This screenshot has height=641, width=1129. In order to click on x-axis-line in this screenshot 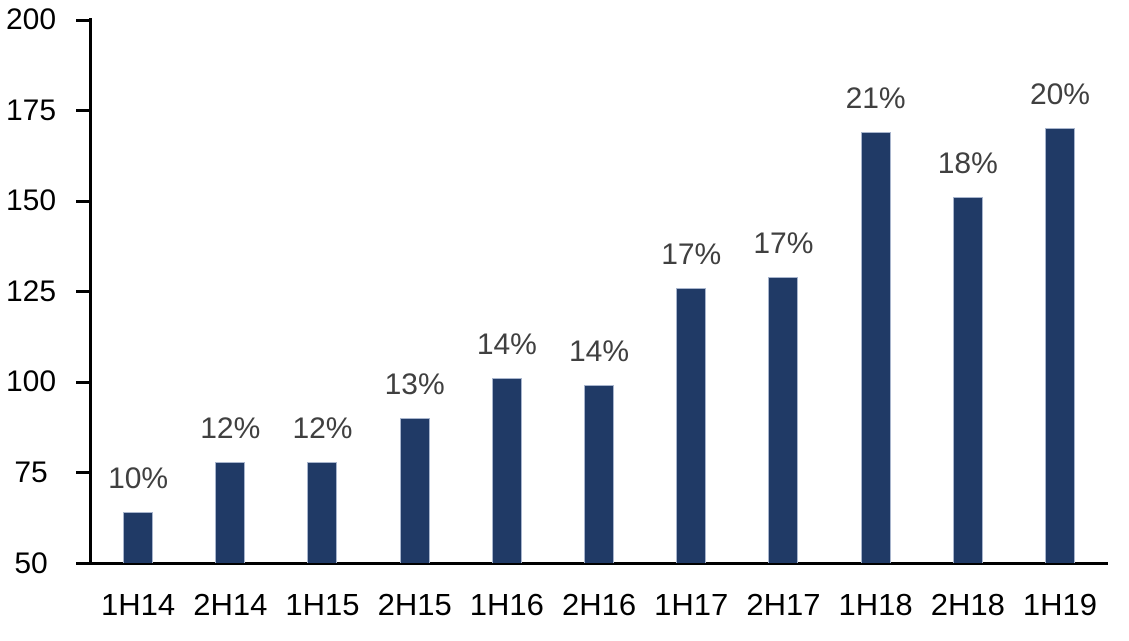, I will do `click(598, 563)`.